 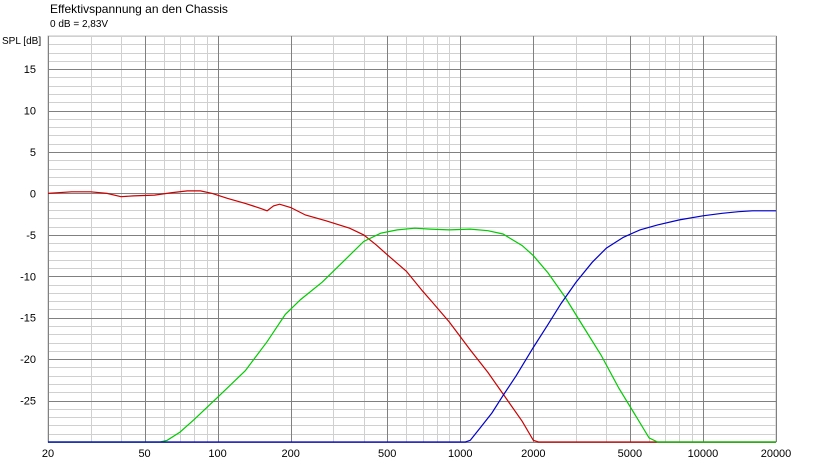 What do you see at coordinates (79, 24) in the screenshot?
I see `chart-subtitle: 0 dB = 2,83V` at bounding box center [79, 24].